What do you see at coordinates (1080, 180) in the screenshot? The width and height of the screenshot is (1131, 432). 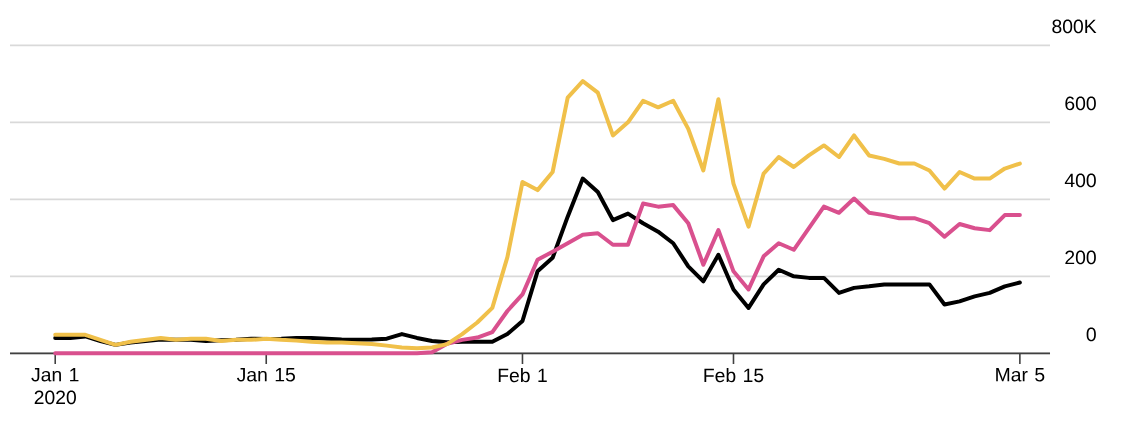 I see `y-tick-label: 400` at bounding box center [1080, 180].